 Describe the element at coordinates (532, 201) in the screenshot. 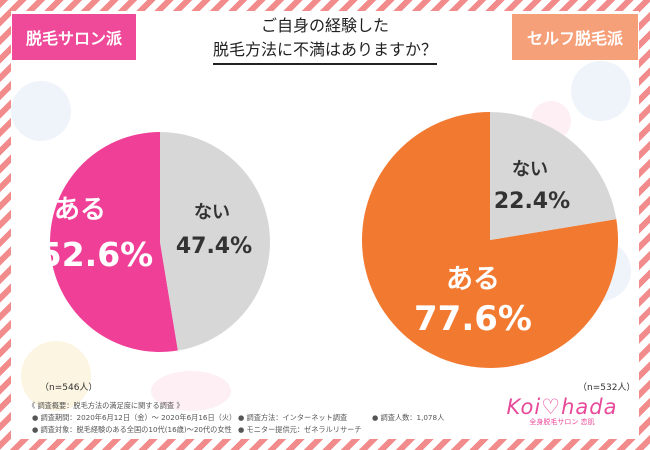

I see `slice-value-2-2: 22.4%` at that location.